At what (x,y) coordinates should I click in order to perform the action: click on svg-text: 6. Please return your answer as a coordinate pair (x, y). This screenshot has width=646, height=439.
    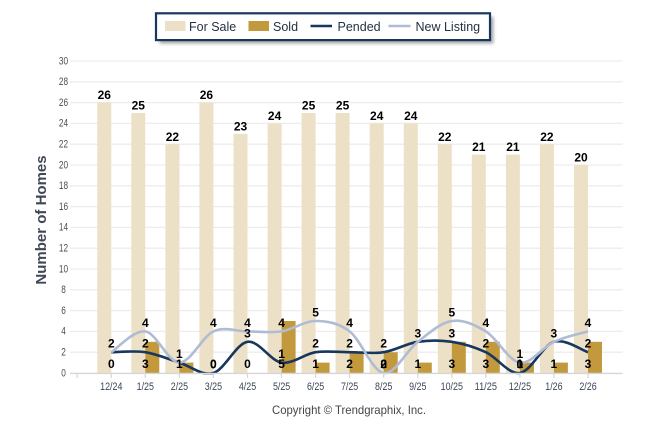
    Looking at the image, I should click on (63, 311).